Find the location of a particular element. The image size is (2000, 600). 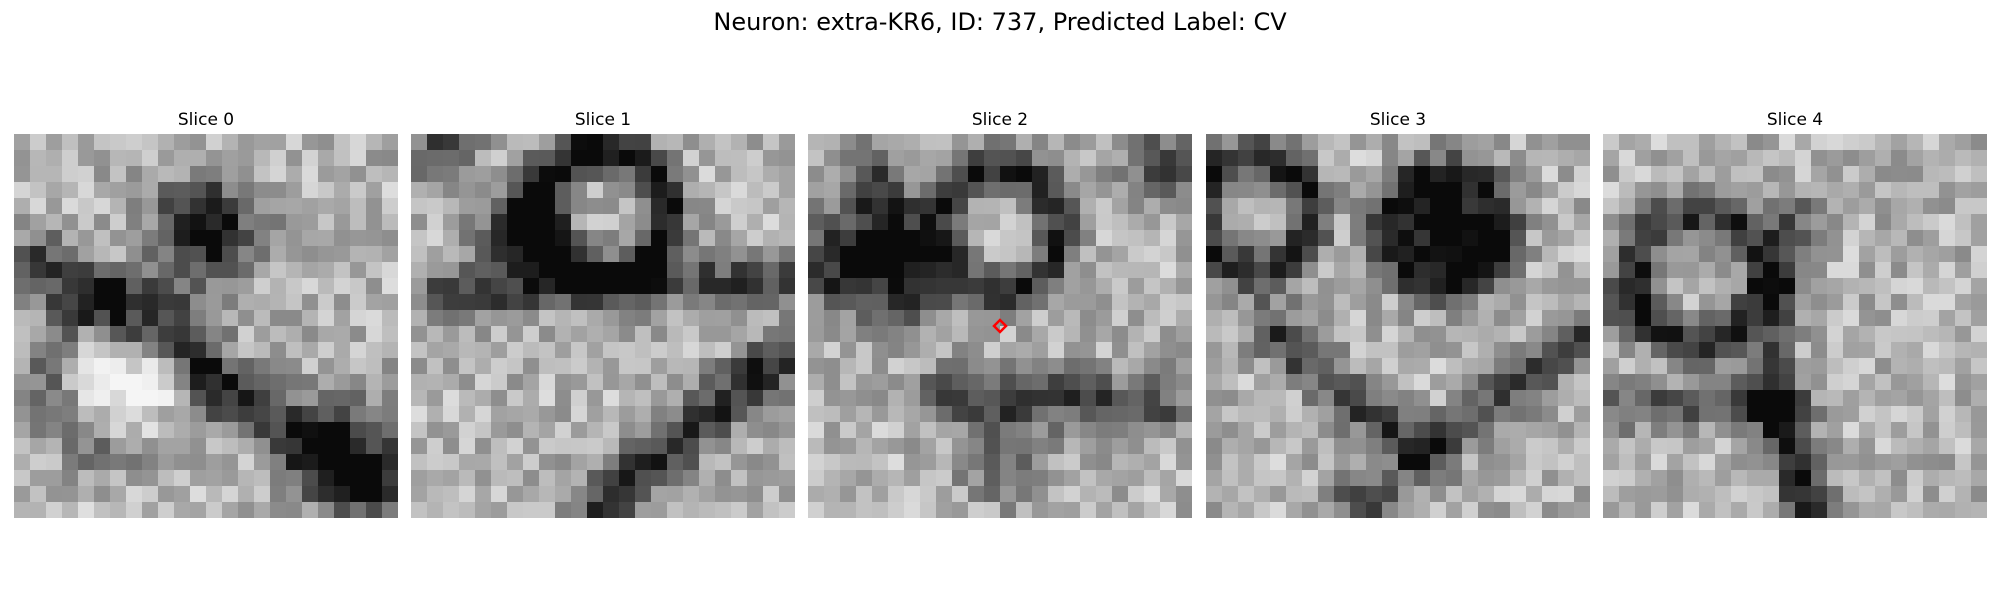

slice-title-0: Slice 0 is located at coordinates (206, 120).